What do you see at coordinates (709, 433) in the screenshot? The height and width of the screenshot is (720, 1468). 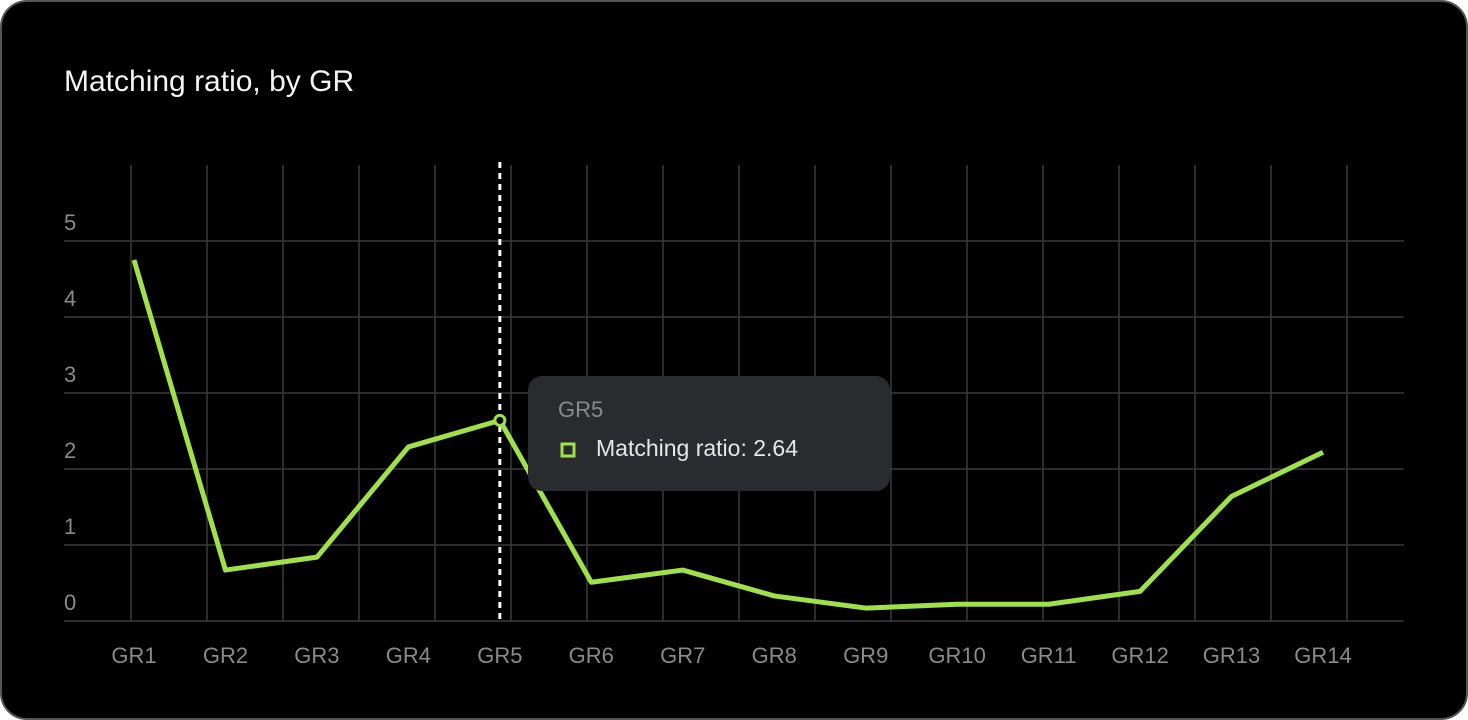 I see `tooltip` at bounding box center [709, 433].